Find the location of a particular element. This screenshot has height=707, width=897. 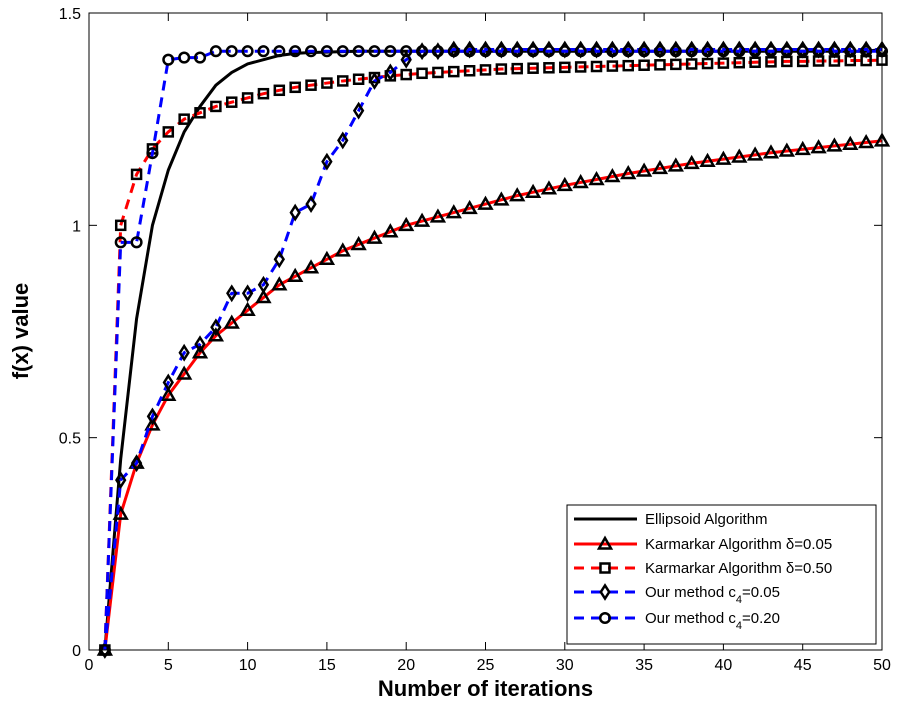

y-tick-label: 0 is located at coordinates (76, 651).